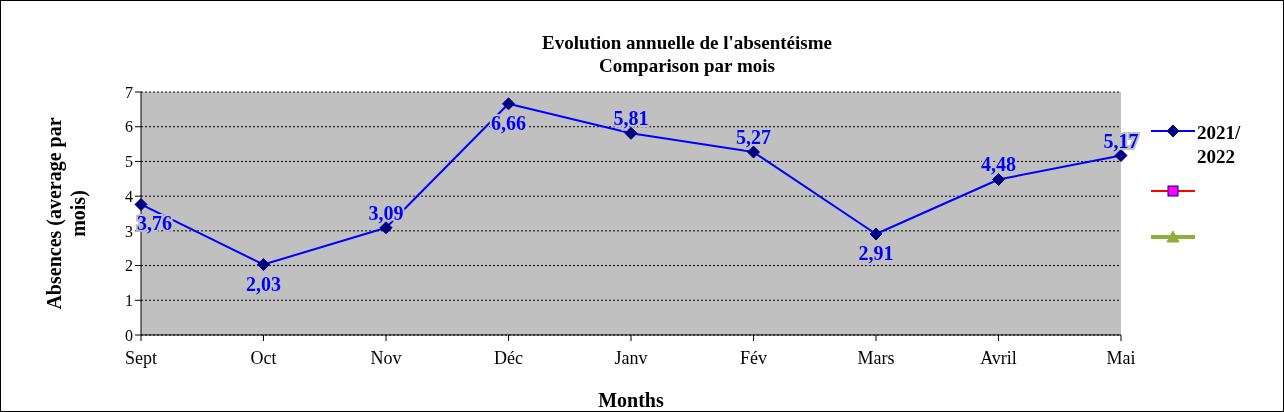 This screenshot has width=1284, height=412. I want to click on legend-label: 2021/ 2022, so click(1219, 145).